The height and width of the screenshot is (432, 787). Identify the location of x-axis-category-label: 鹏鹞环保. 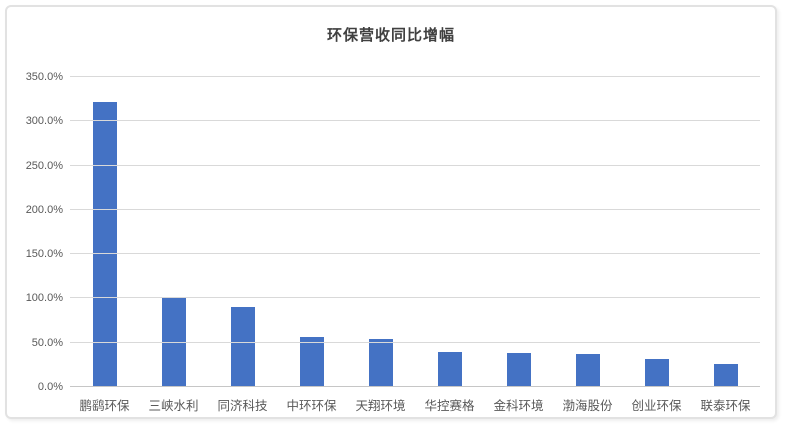
(104, 406).